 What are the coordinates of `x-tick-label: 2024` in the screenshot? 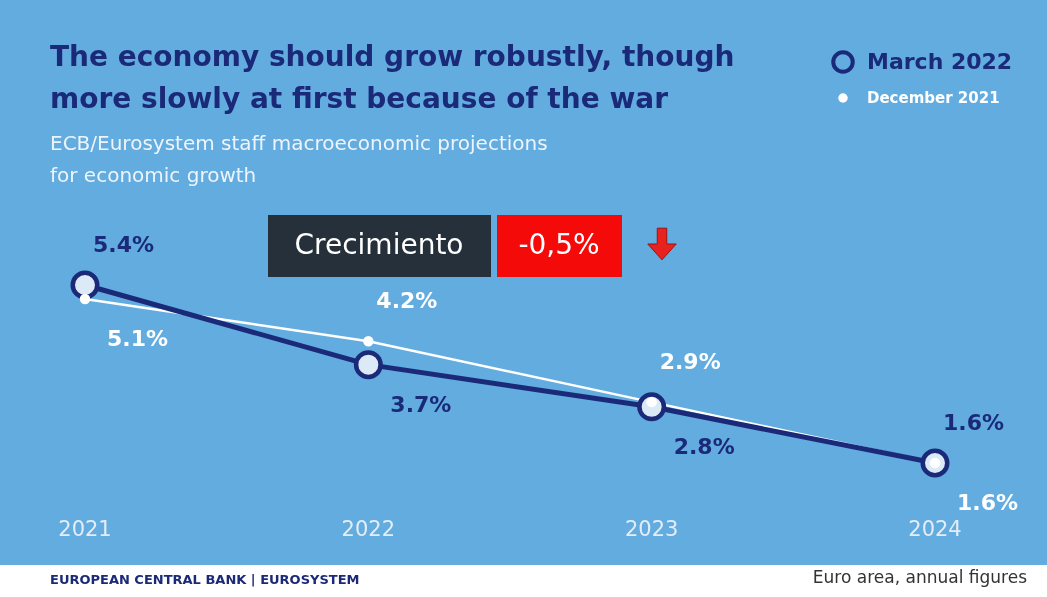 It's located at (935, 529).